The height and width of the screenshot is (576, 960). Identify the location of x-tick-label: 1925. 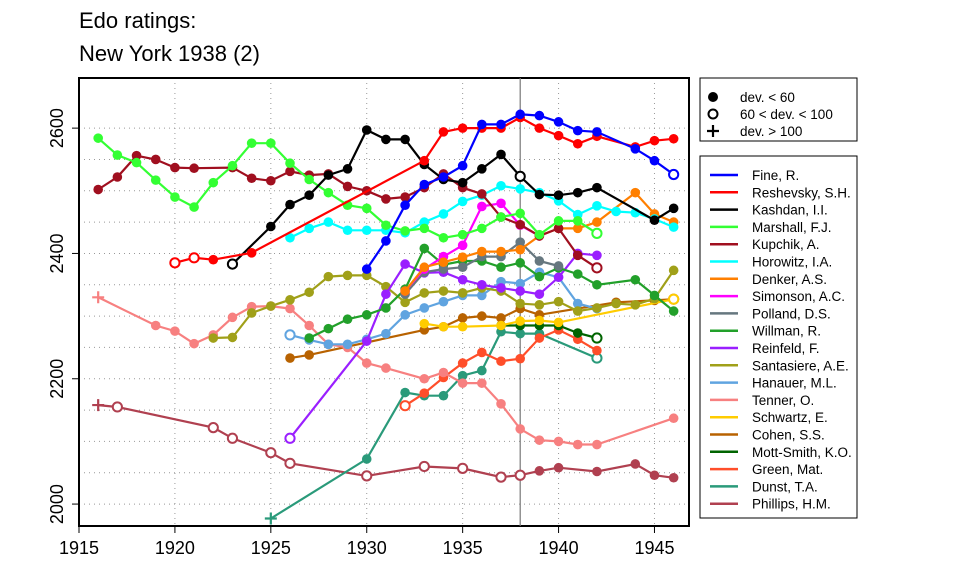
(271, 548).